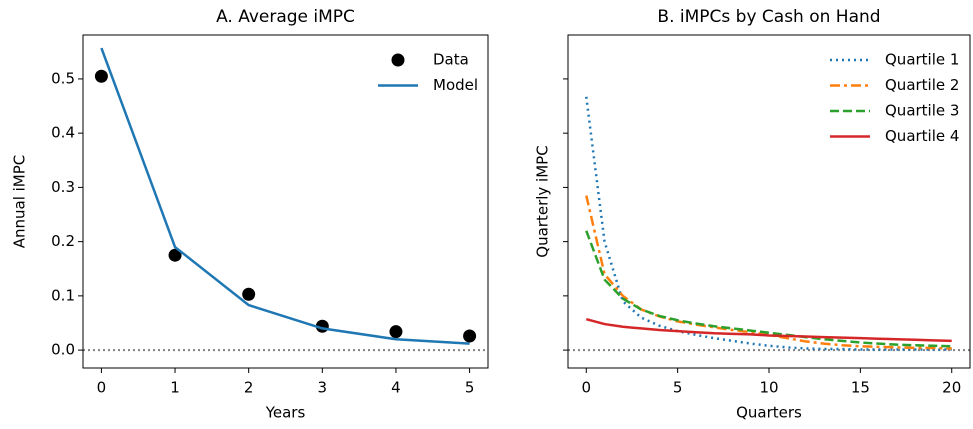 The height and width of the screenshot is (429, 973). Describe the element at coordinates (396, 388) in the screenshot. I see `x-tick-label: 4` at that location.